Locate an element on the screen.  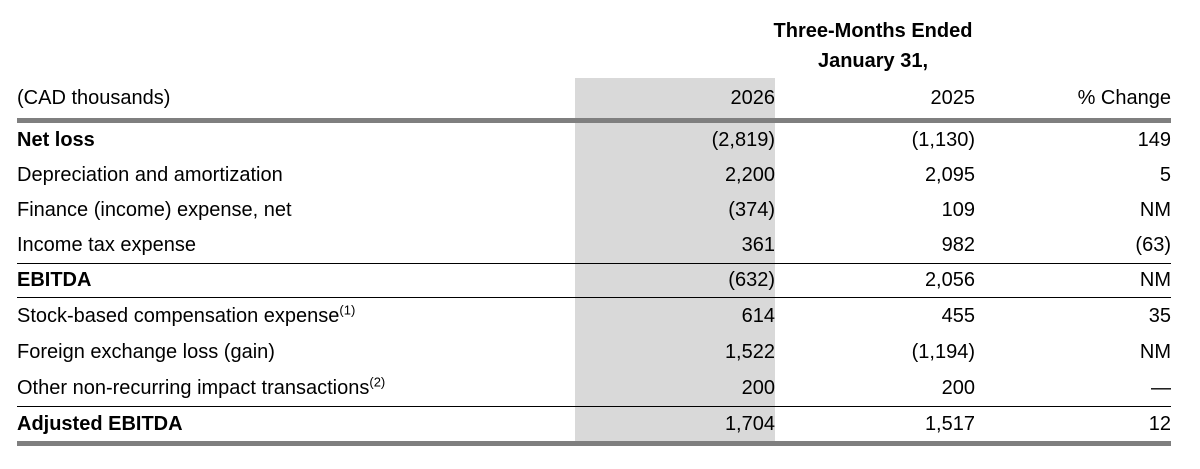
value-2025: 2,095 is located at coordinates (949, 175).